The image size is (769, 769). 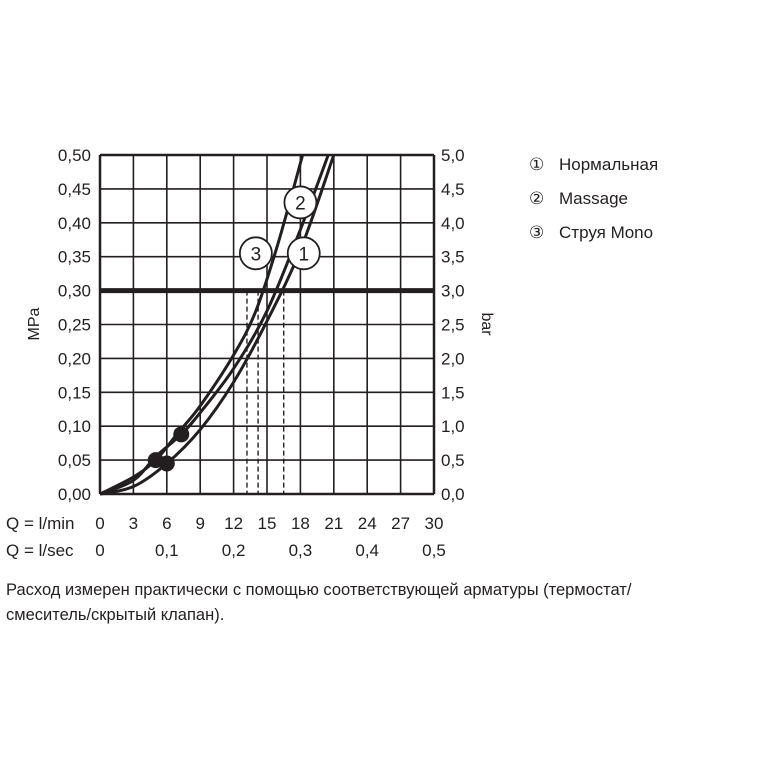 I want to click on y-right-tick-label: 0,0, so click(x=453, y=494).